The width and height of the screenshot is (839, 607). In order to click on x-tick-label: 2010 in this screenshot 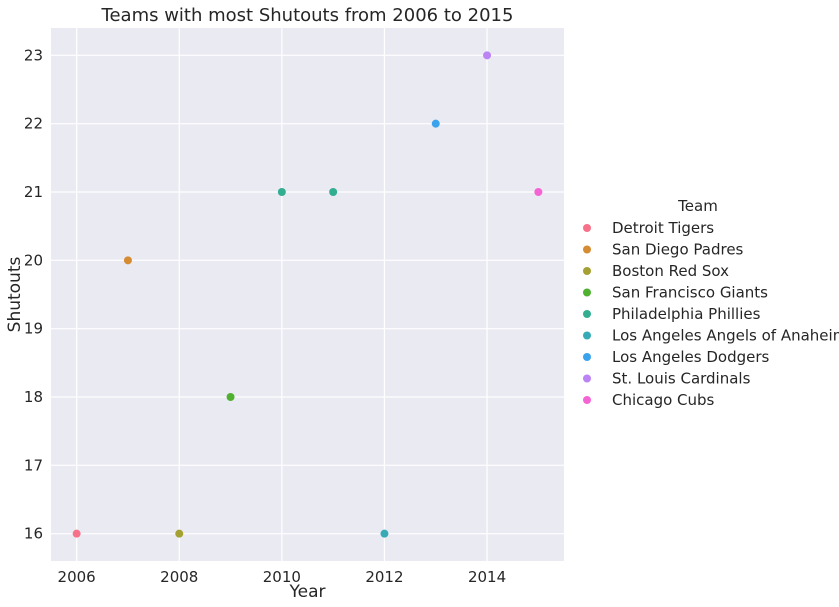, I will do `click(282, 577)`.